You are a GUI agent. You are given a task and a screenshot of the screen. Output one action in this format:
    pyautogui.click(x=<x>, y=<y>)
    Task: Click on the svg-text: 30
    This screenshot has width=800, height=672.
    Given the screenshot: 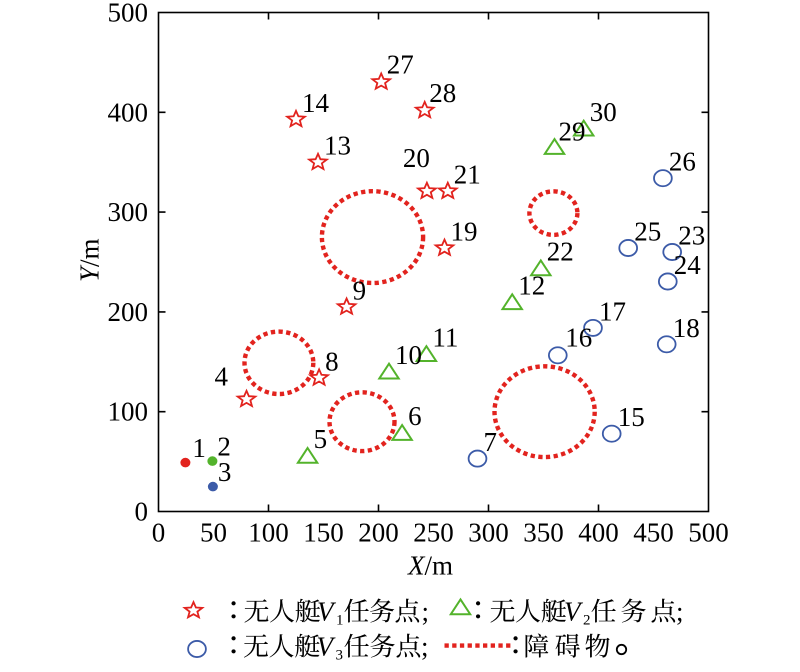 What is the action you would take?
    pyautogui.click(x=603, y=112)
    